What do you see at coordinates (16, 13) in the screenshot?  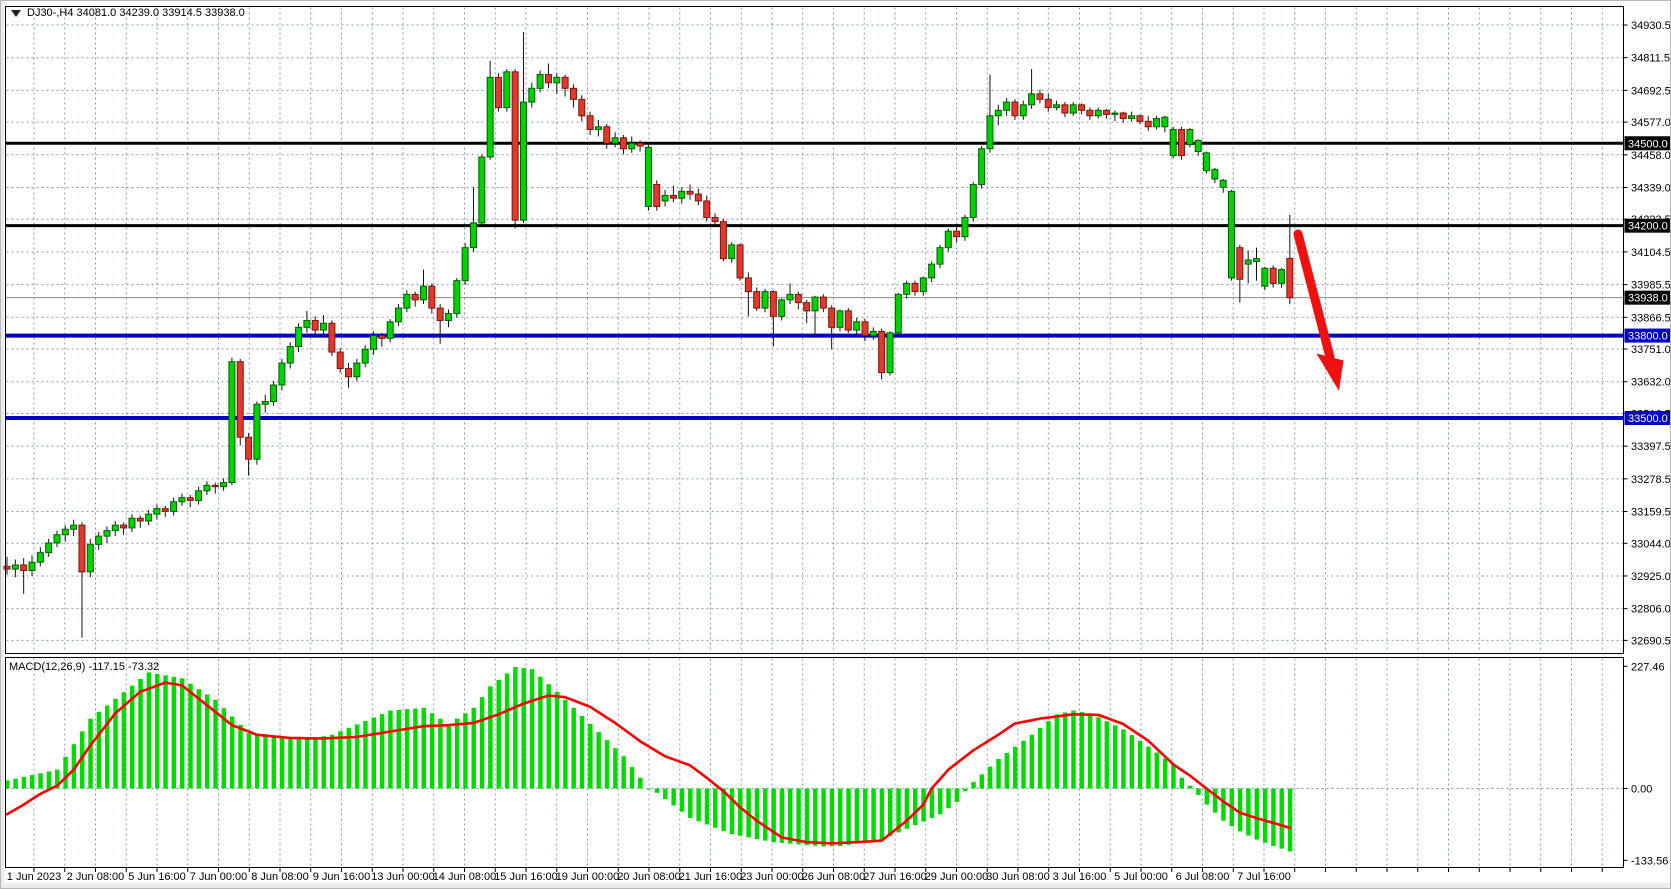 I see `chart-dropdown-icon` at bounding box center [16, 13].